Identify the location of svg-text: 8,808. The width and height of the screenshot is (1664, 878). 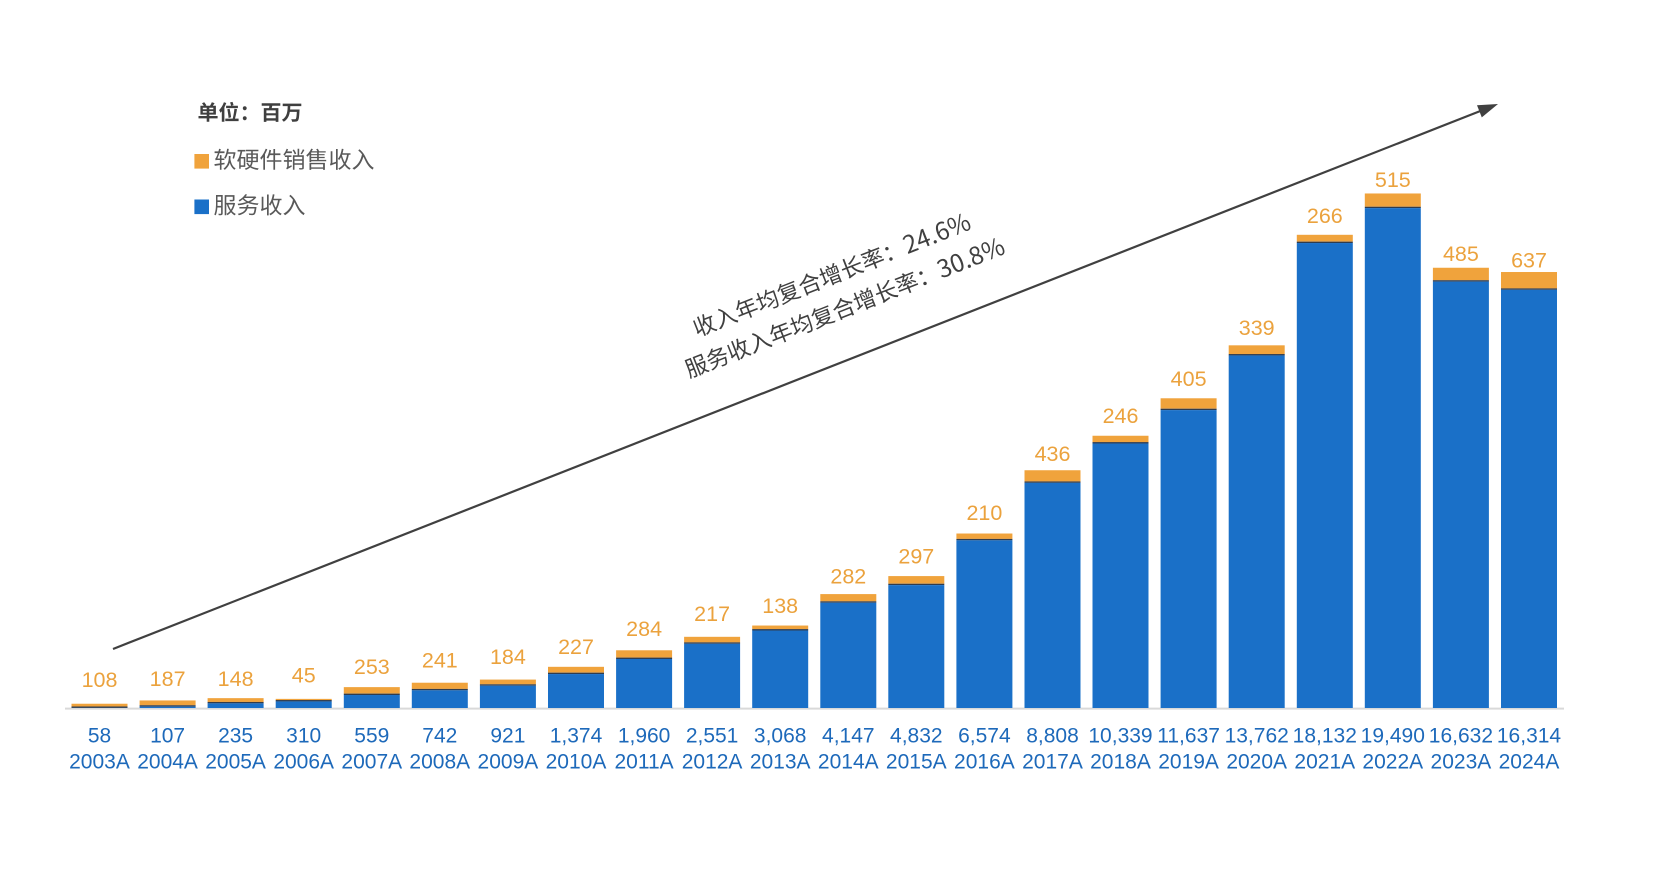
(1052, 736).